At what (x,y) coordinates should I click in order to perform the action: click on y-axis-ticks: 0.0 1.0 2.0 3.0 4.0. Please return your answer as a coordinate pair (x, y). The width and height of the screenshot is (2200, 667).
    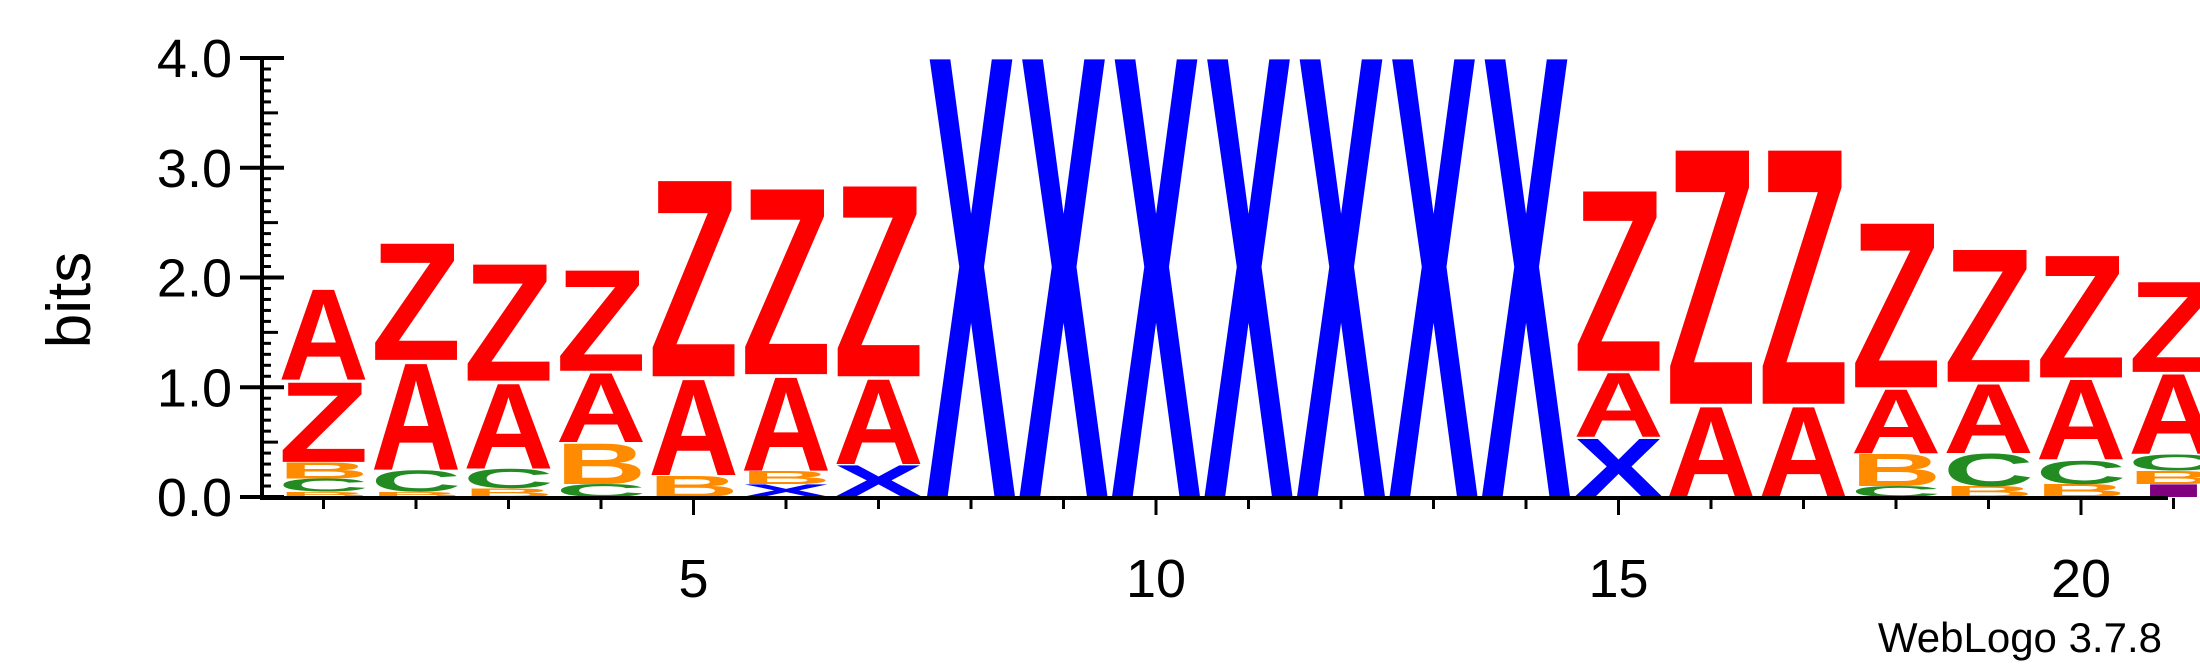
    Looking at the image, I should click on (220, 278).